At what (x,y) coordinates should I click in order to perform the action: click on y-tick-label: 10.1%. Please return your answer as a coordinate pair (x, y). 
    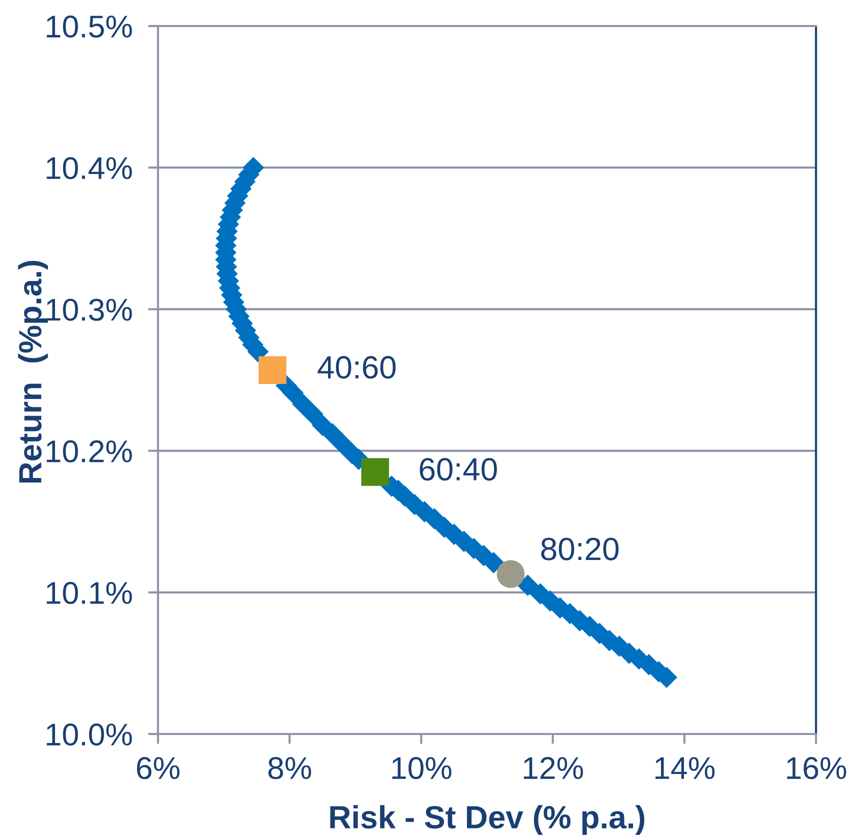
    Looking at the image, I should click on (89, 593).